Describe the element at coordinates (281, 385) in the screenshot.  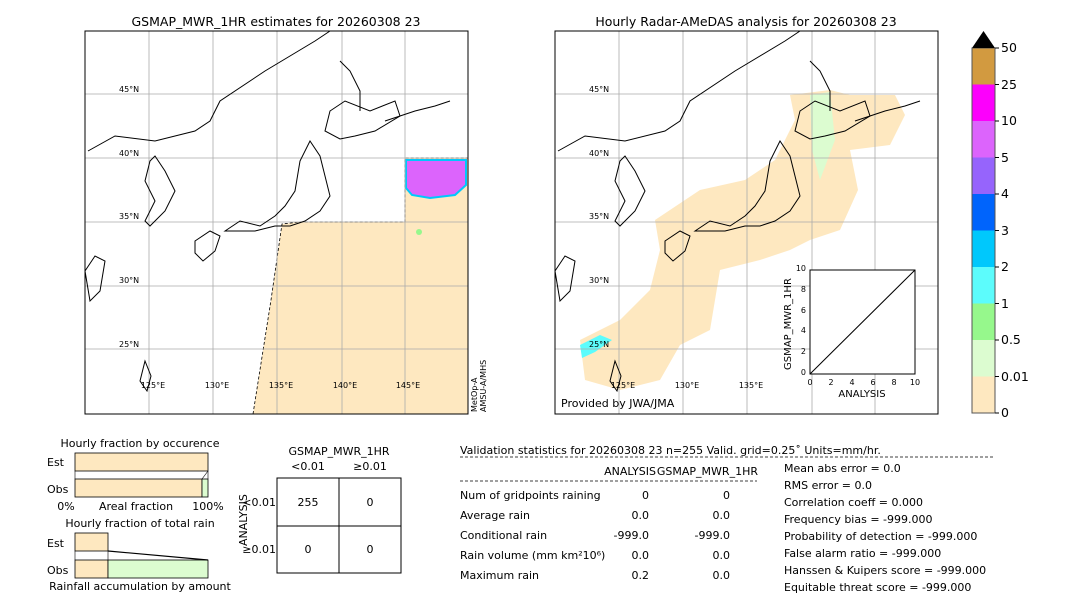
I see `lon-label: 135°E` at that location.